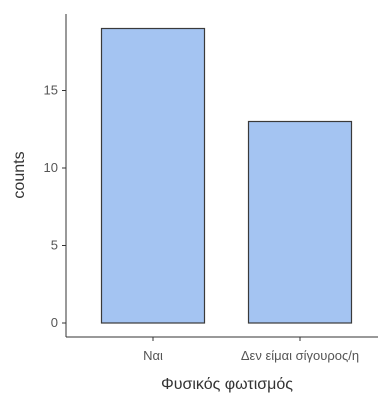 The image size is (387, 394). What do you see at coordinates (51, 90) in the screenshot?
I see `y-tick-label: 15` at bounding box center [51, 90].